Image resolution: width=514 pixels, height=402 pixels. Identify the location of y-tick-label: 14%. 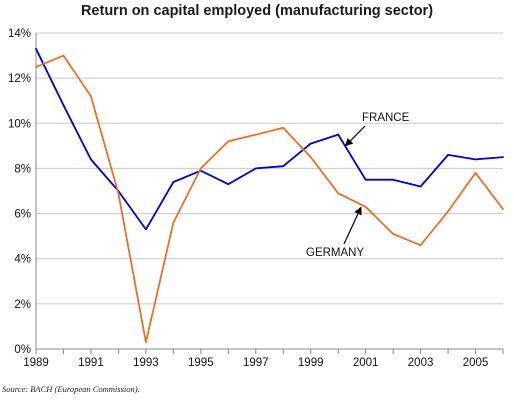
(19, 34).